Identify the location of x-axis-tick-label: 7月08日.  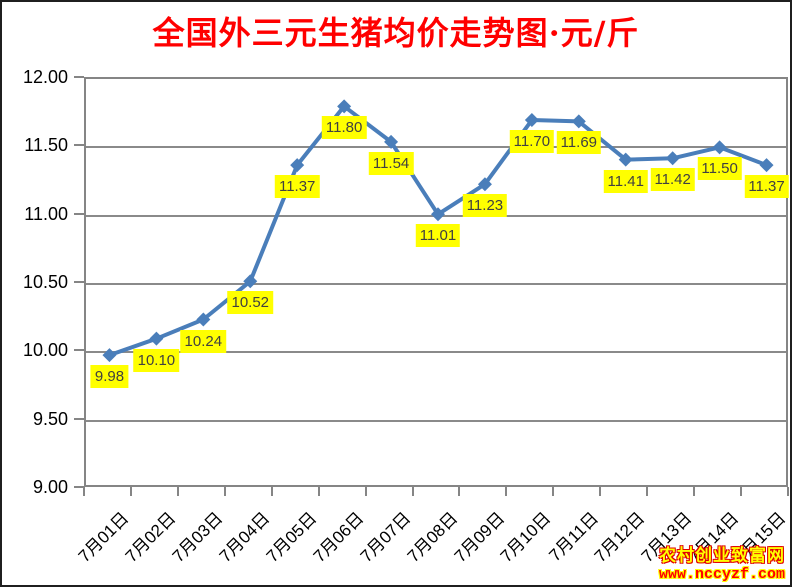
(432, 537).